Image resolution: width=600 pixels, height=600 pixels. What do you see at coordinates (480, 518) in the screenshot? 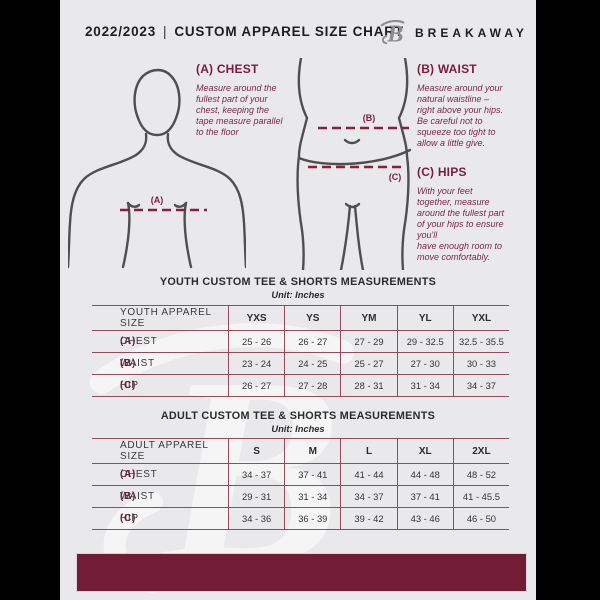
I see `measurement-cell: 46 - 50` at bounding box center [480, 518].